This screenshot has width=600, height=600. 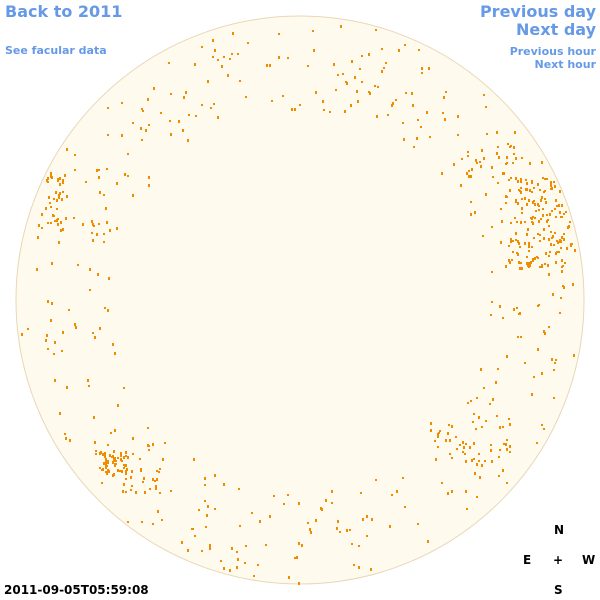 I want to click on previous-hour-link: Previous hour, so click(x=552, y=51).